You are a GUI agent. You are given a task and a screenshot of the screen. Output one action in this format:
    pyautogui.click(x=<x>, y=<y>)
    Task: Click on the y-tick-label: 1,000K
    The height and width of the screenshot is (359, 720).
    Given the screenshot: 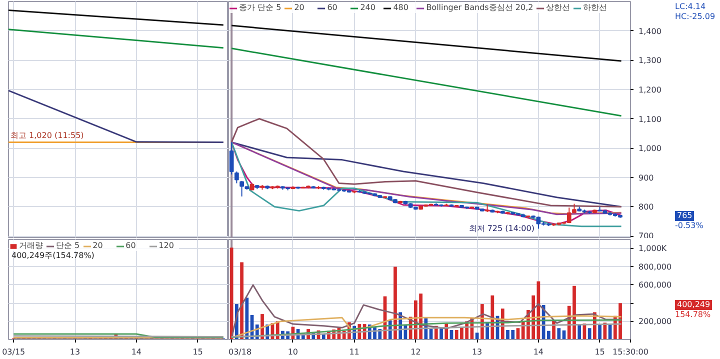 What is the action you would take?
    pyautogui.click(x=653, y=249)
    